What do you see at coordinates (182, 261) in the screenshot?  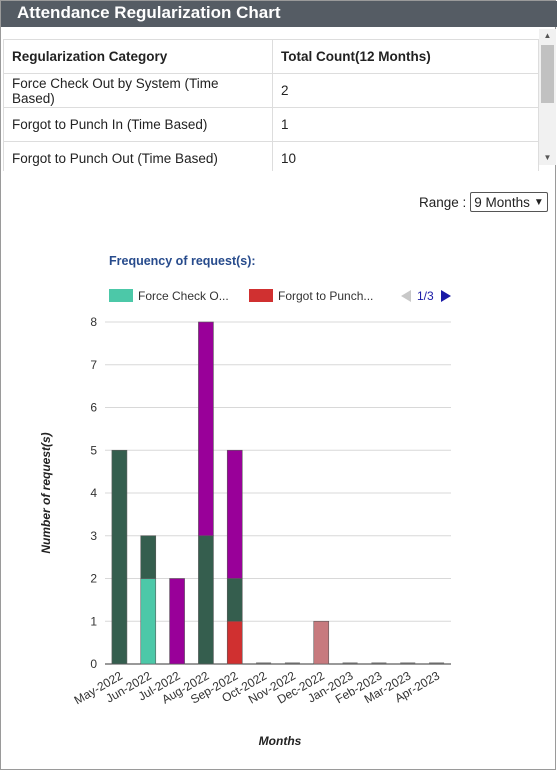 I see `chart-title: Frequency of request(s):` at bounding box center [182, 261].